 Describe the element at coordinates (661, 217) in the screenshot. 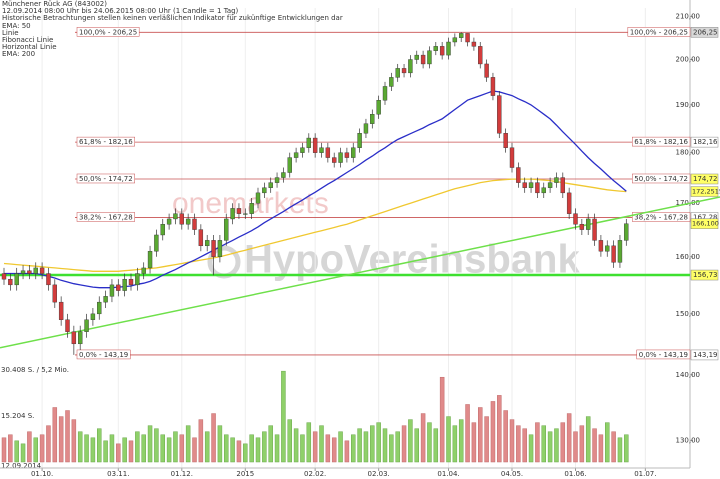

I see `fibonacci-label: 38,2% - 167,28` at that location.